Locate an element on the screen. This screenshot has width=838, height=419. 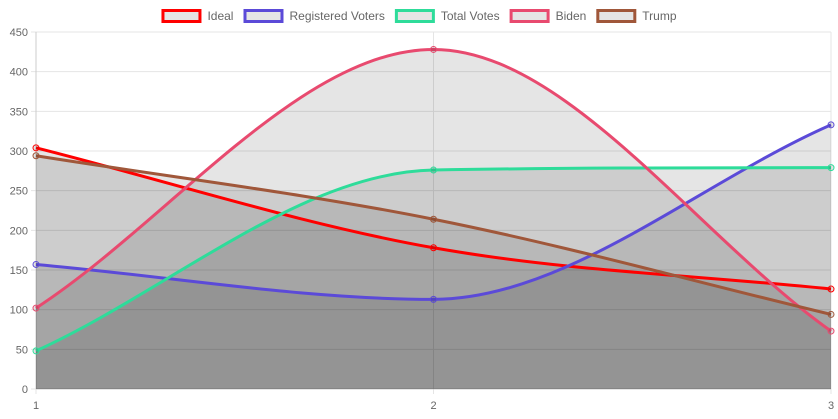
legend-item: Biden is located at coordinates (548, 16).